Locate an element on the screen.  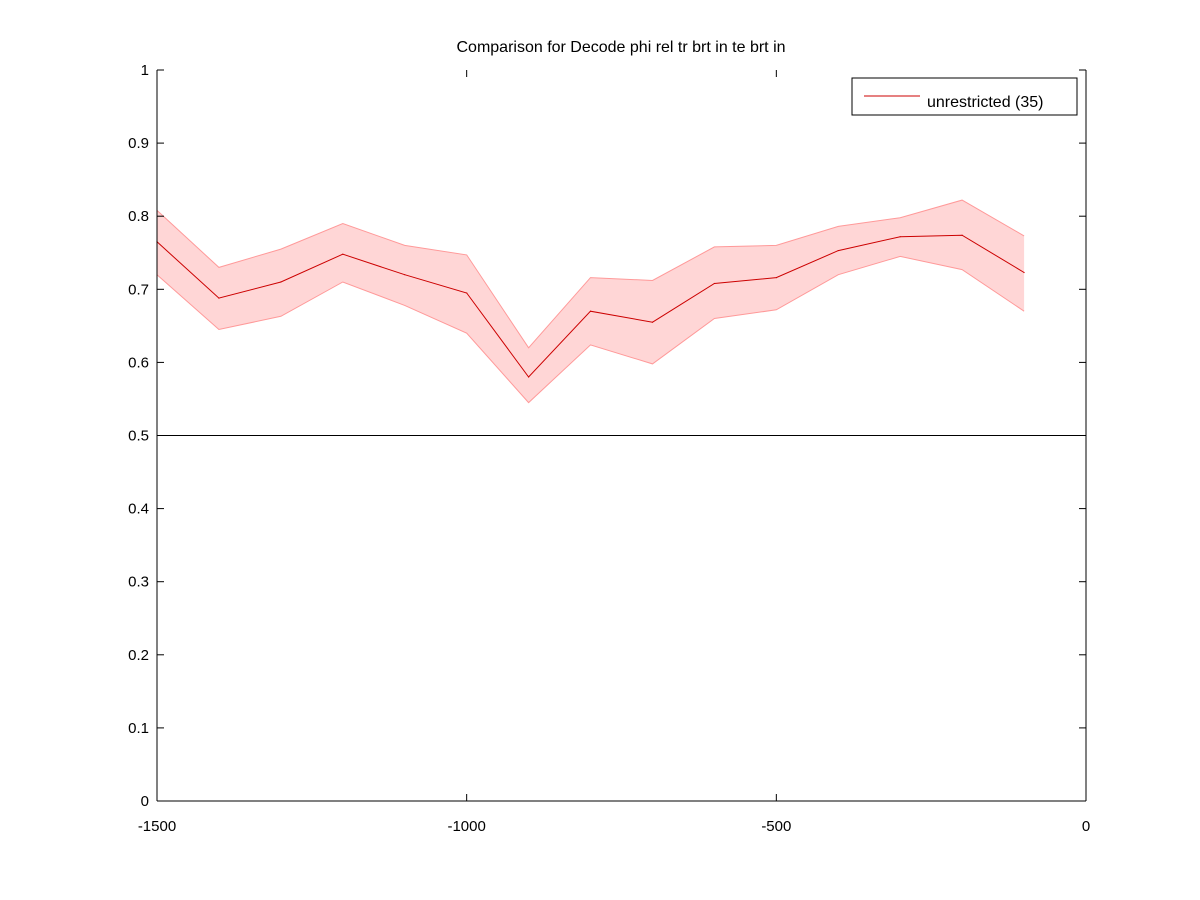
y-tick-label: 0.6 is located at coordinates (138, 362).